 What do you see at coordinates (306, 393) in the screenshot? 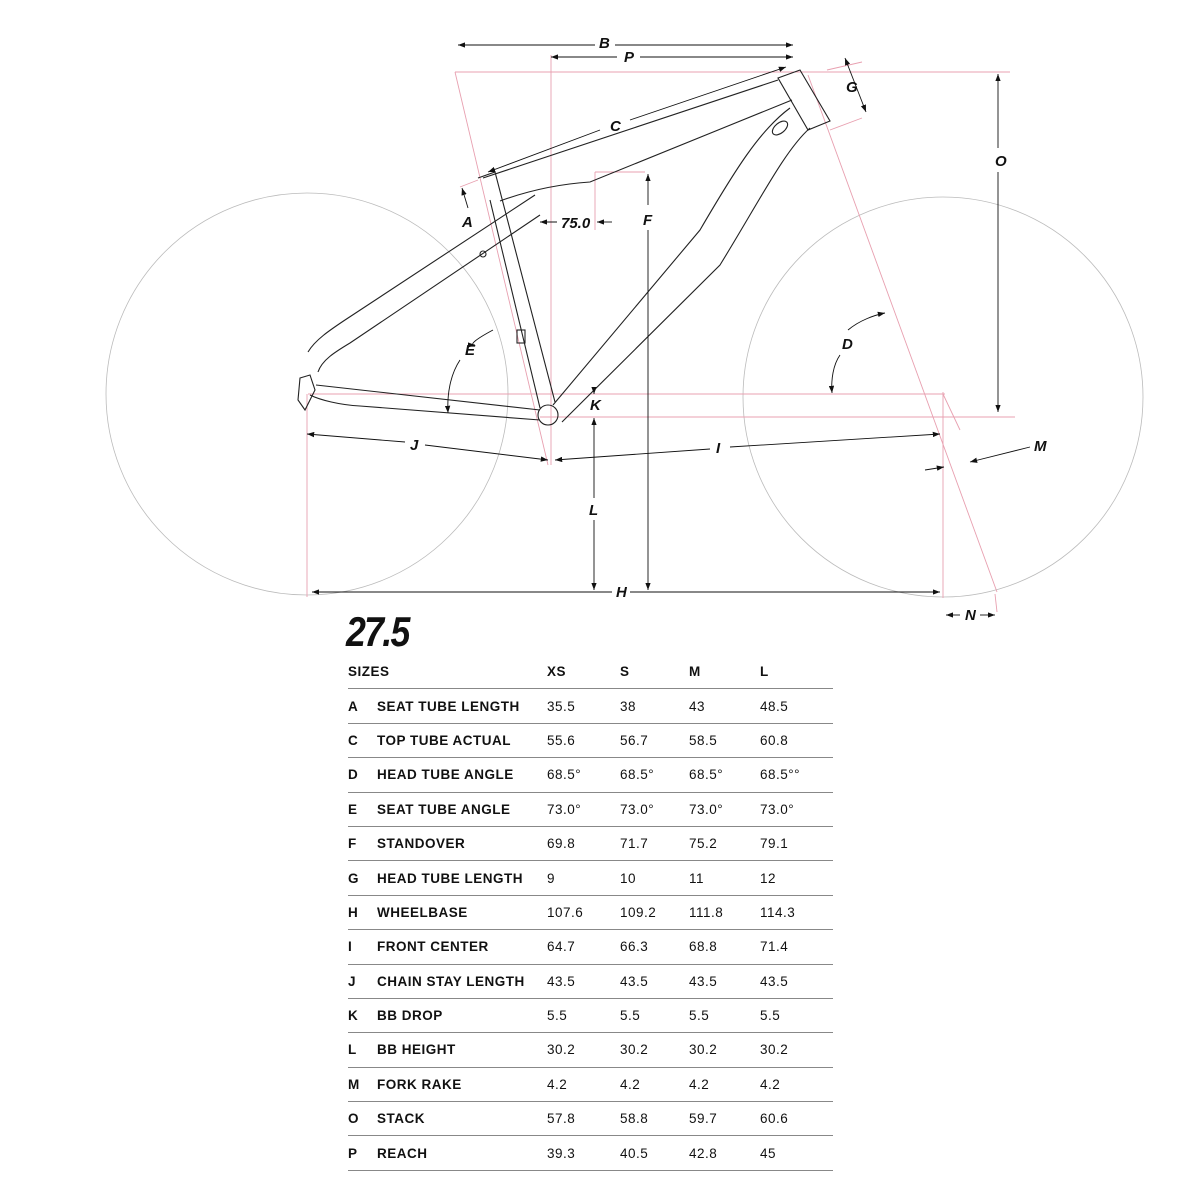
I see `rear-dropout` at bounding box center [306, 393].